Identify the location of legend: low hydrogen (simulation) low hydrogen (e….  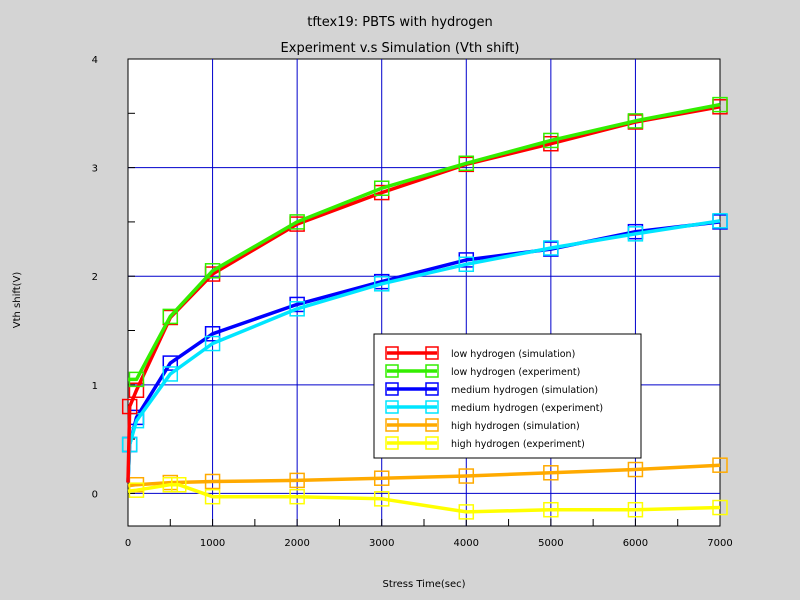
(507, 396).